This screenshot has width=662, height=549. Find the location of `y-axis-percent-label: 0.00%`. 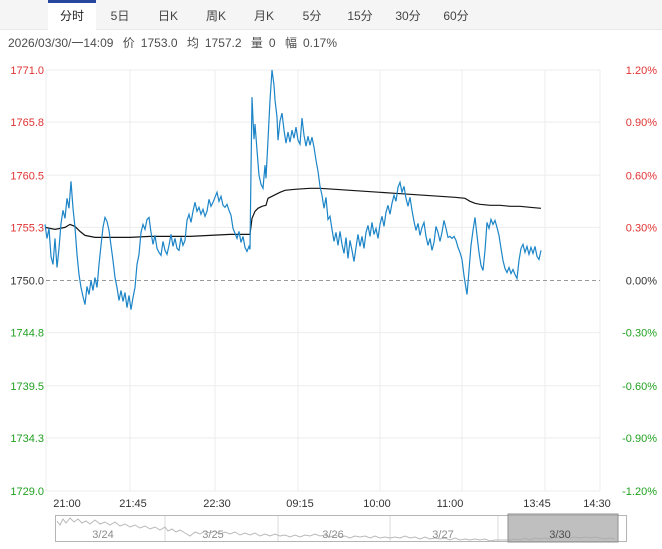

y-axis-percent-label: 0.00% is located at coordinates (641, 282).